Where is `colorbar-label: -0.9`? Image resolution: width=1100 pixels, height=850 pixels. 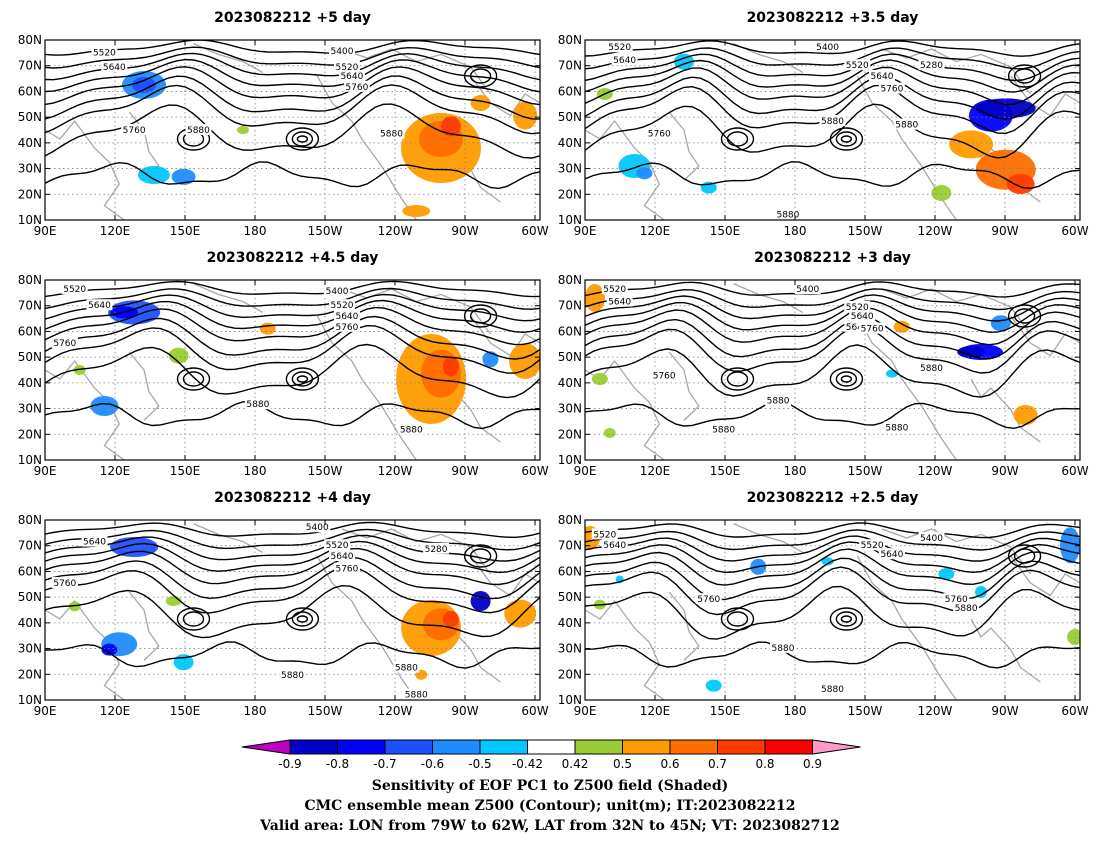 colorbar-label: -0.9 is located at coordinates (289, 764).